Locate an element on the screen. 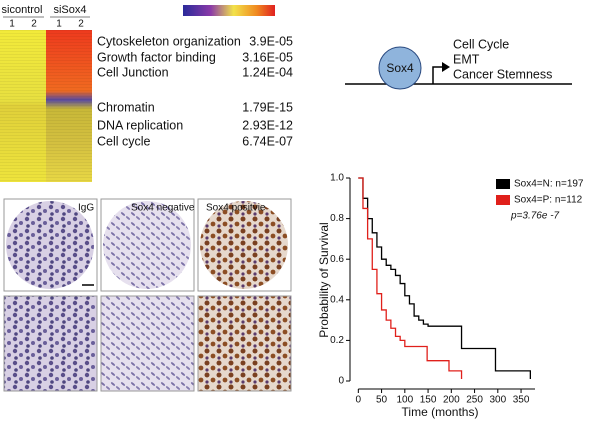 Image resolution: width=600 pixels, height=423 pixels. y-tick-label: 0 is located at coordinates (341, 381).